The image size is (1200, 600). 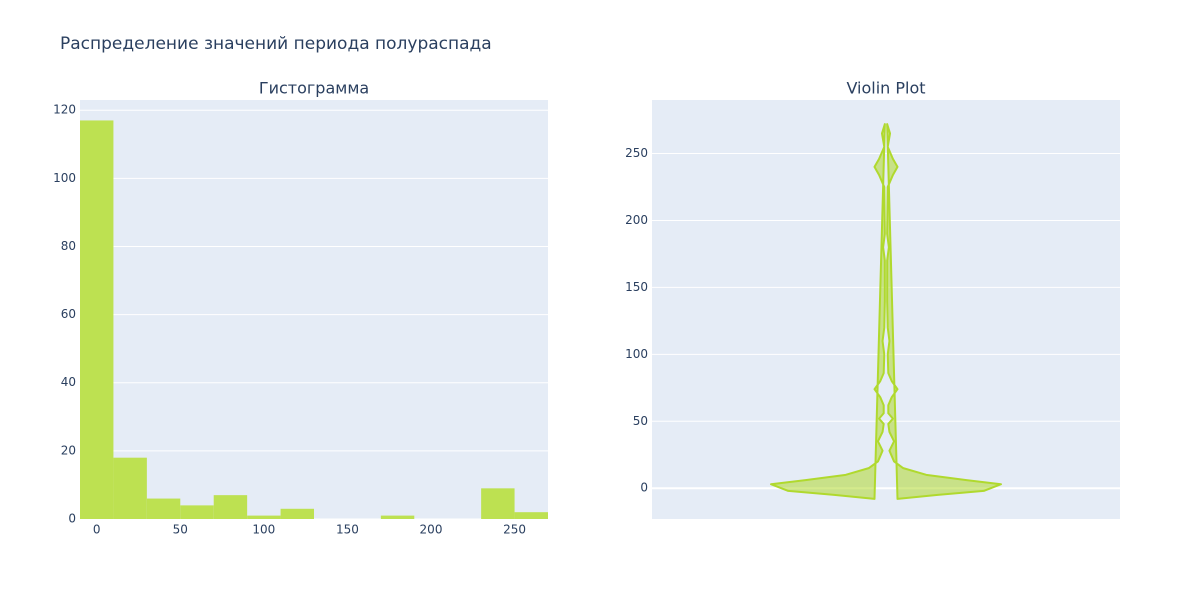 What do you see at coordinates (263, 530) in the screenshot?
I see `x-tick-label: 100` at bounding box center [263, 530].